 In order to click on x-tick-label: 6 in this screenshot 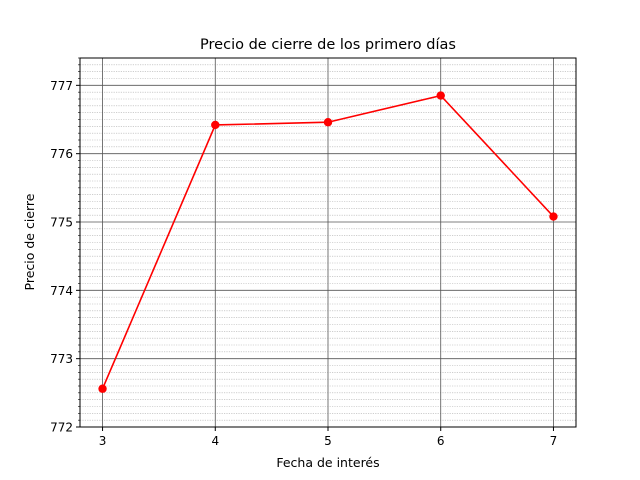, I will do `click(441, 441)`.